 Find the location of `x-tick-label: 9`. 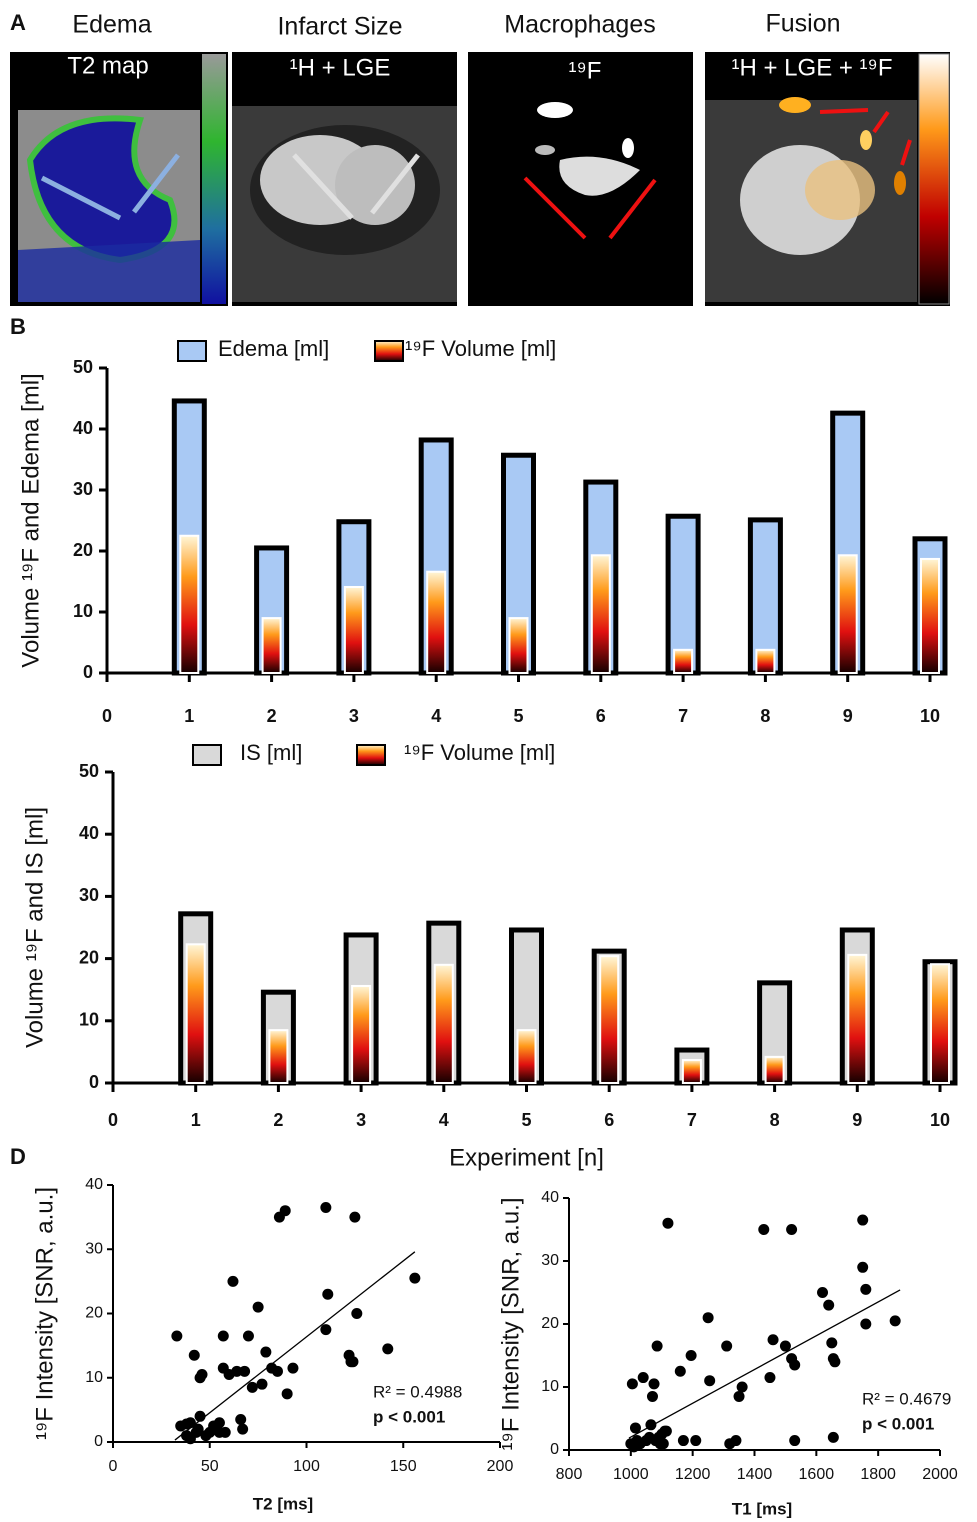

x-tick-label: 9 is located at coordinates (857, 1120).